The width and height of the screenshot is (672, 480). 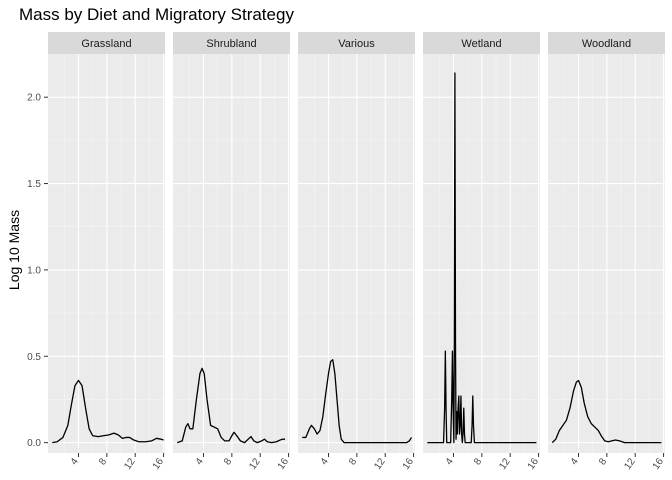 I want to click on facet-strip-label: Wetland, so click(x=481, y=44).